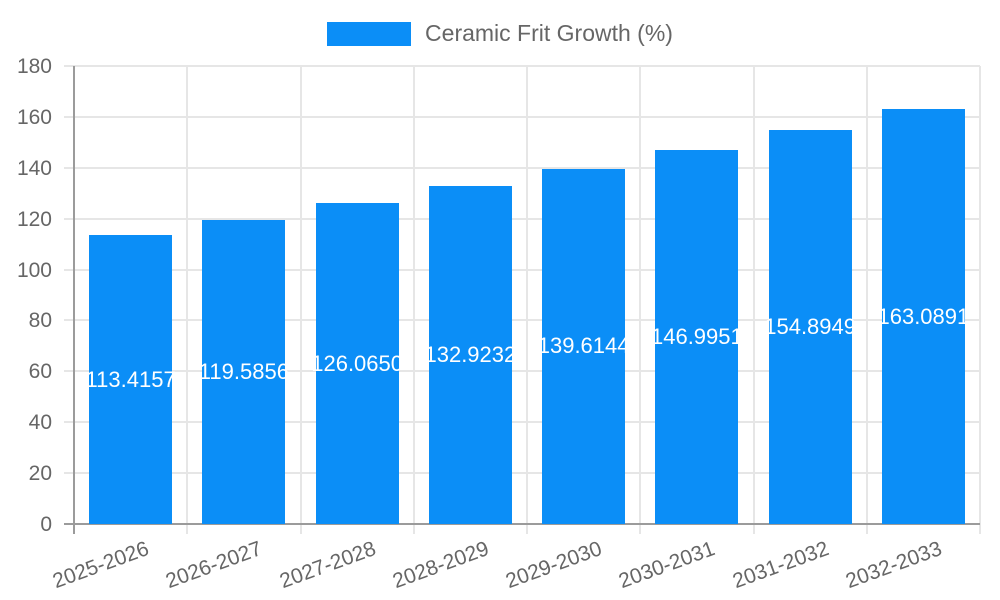  What do you see at coordinates (34, 168) in the screenshot?
I see `y-axis-tick-label: 140` at bounding box center [34, 168].